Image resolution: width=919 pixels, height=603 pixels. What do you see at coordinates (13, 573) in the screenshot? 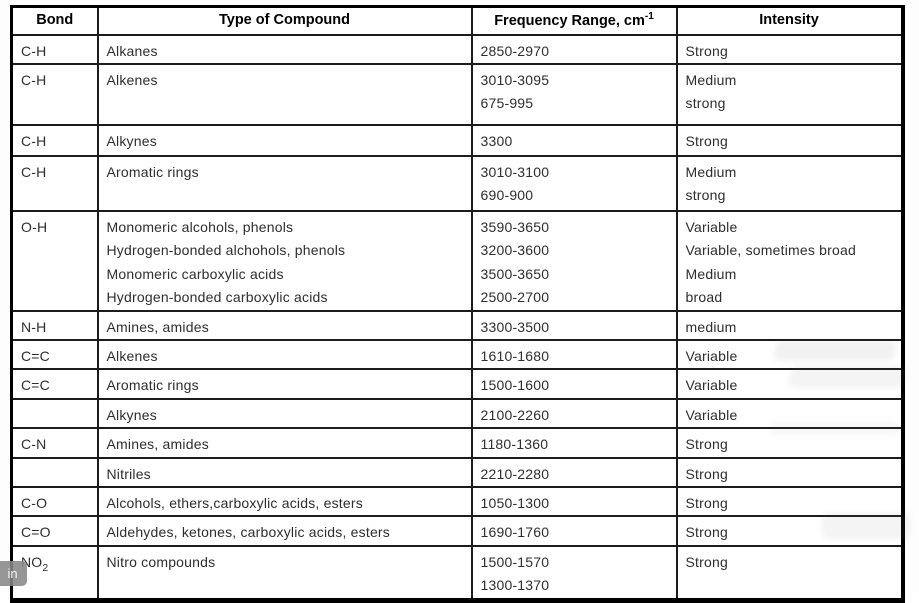
I see `linkedin-share-badge: in` at bounding box center [13, 573].